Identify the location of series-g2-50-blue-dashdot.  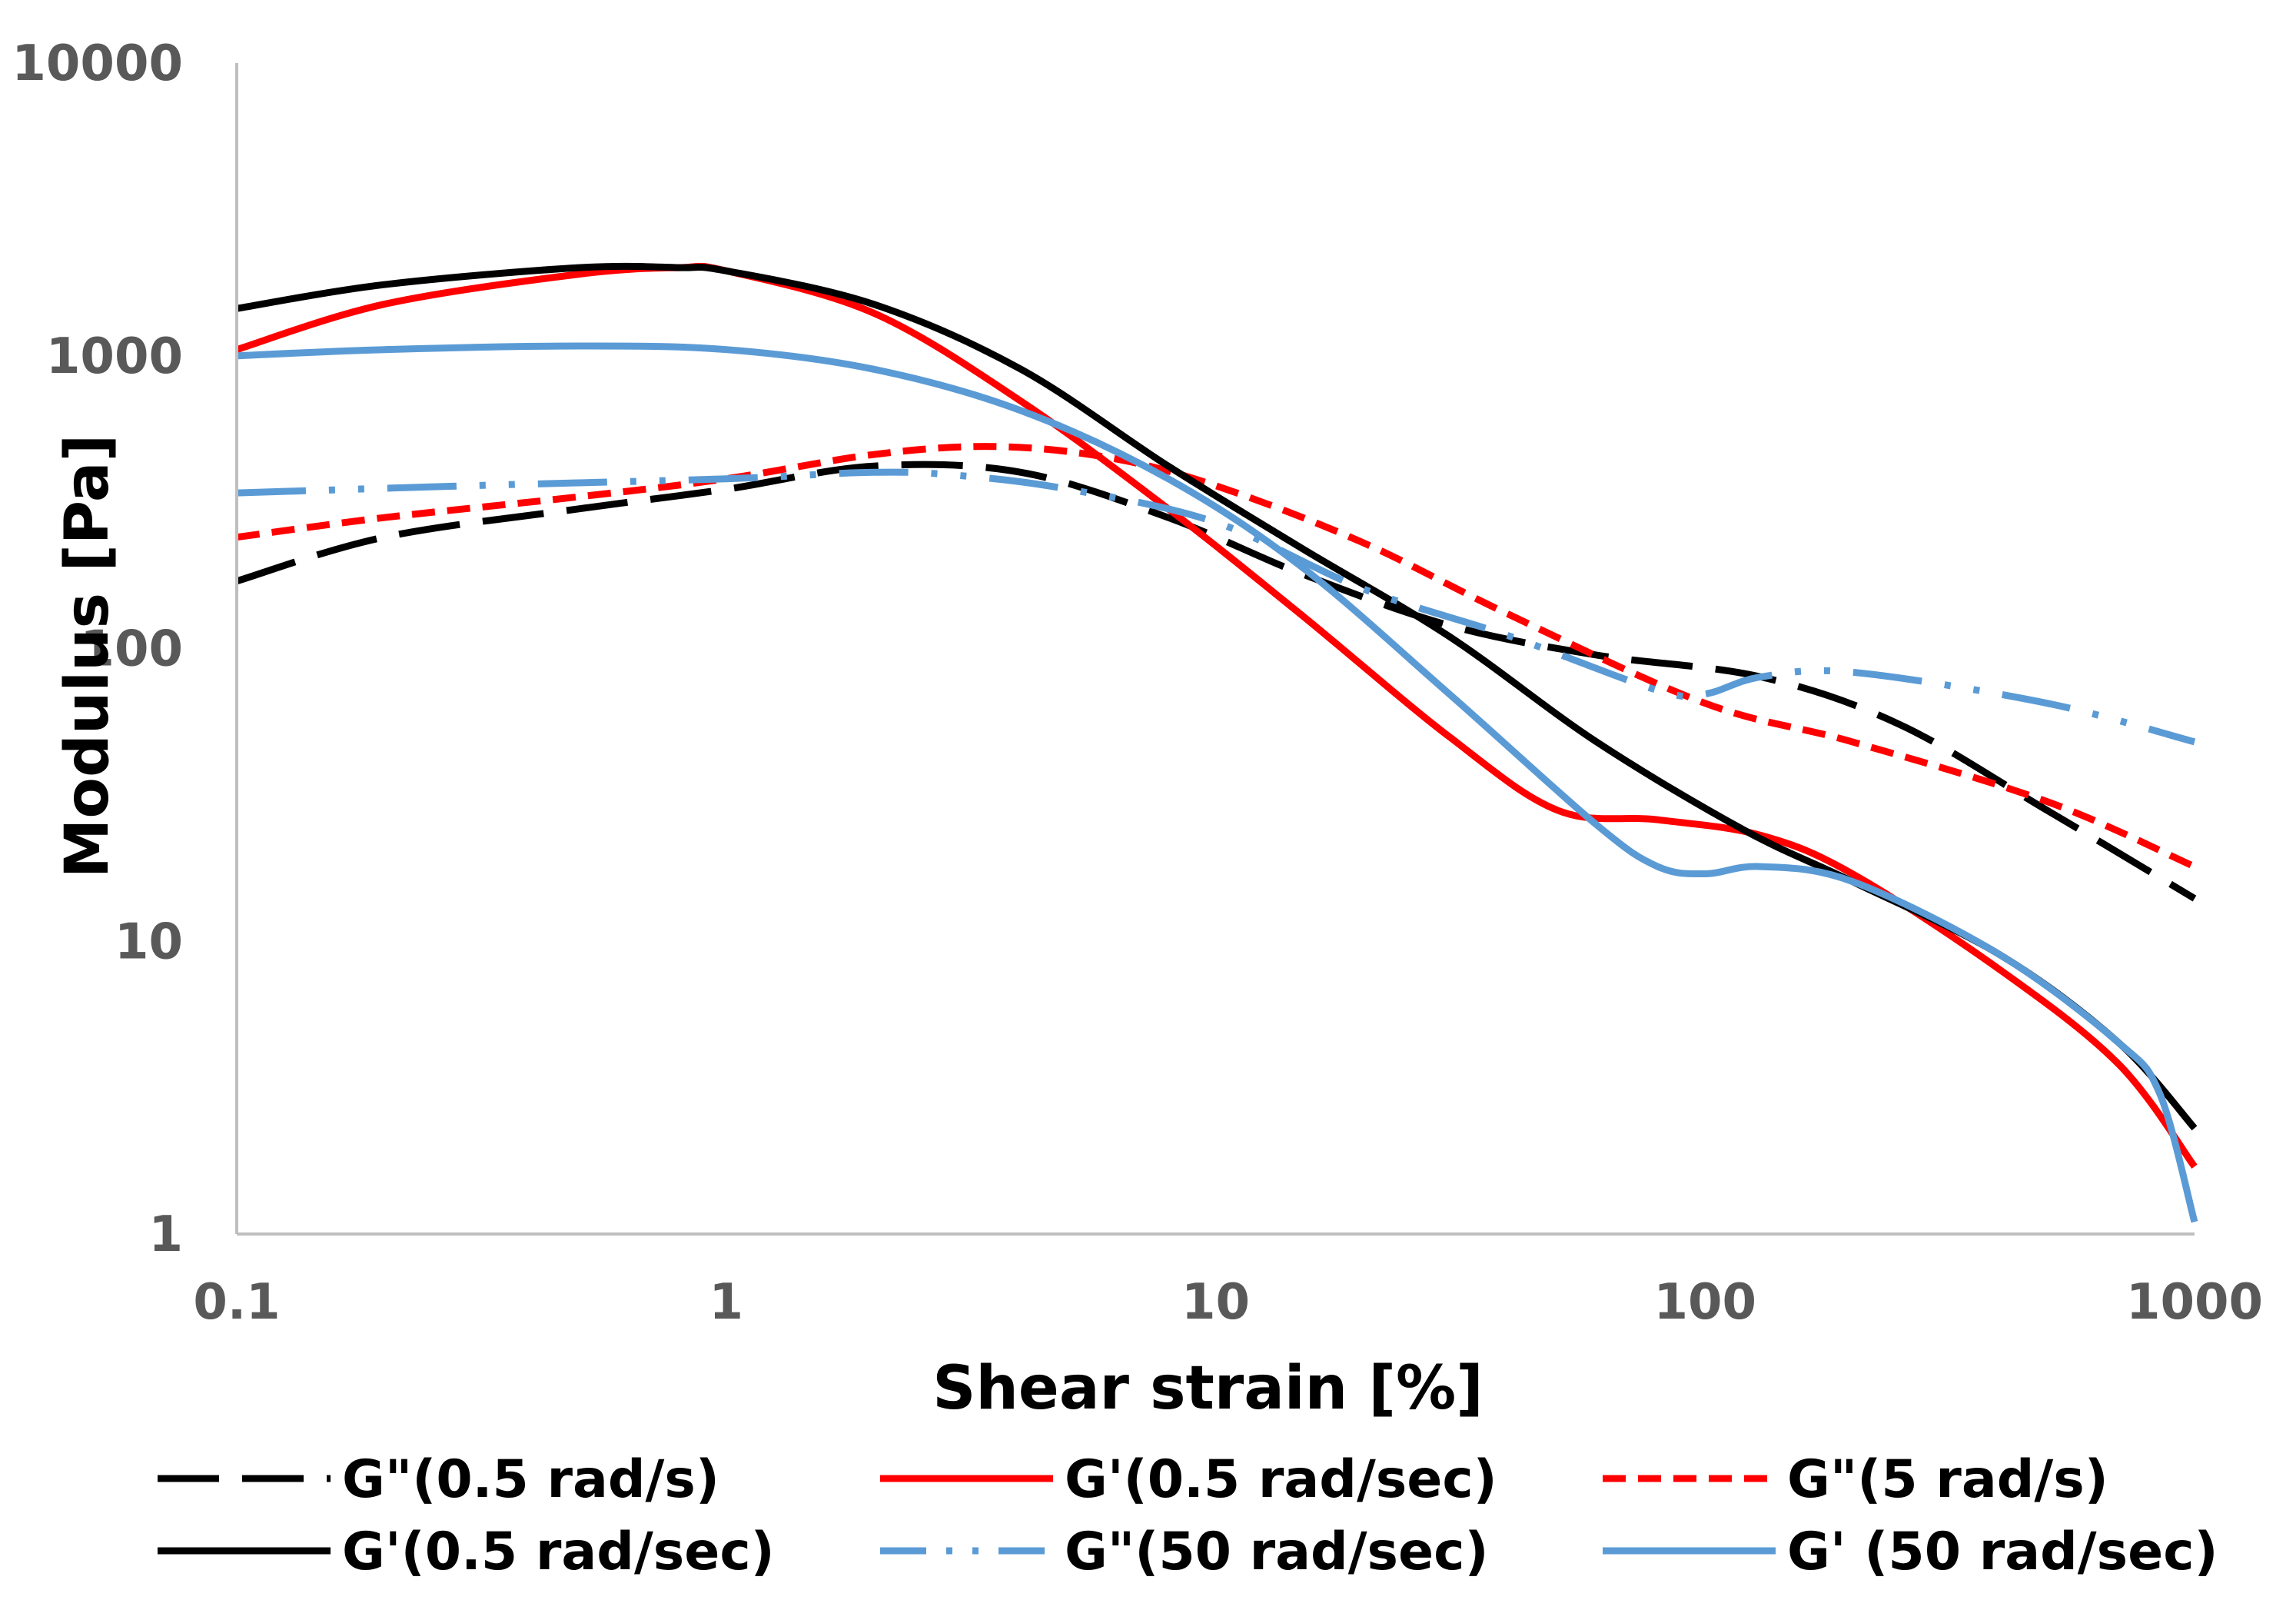
(1216, 607).